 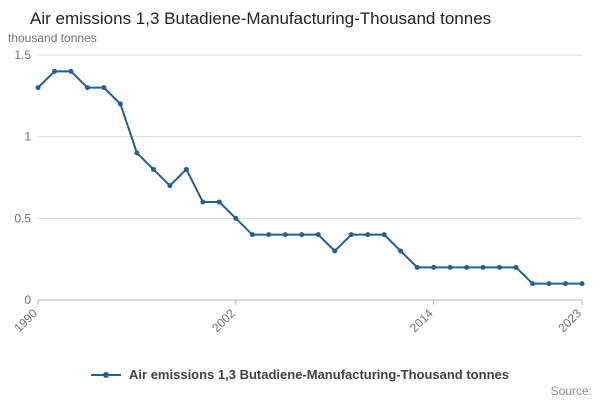 What do you see at coordinates (22, 55) in the screenshot?
I see `y-tick-label: 1.5` at bounding box center [22, 55].